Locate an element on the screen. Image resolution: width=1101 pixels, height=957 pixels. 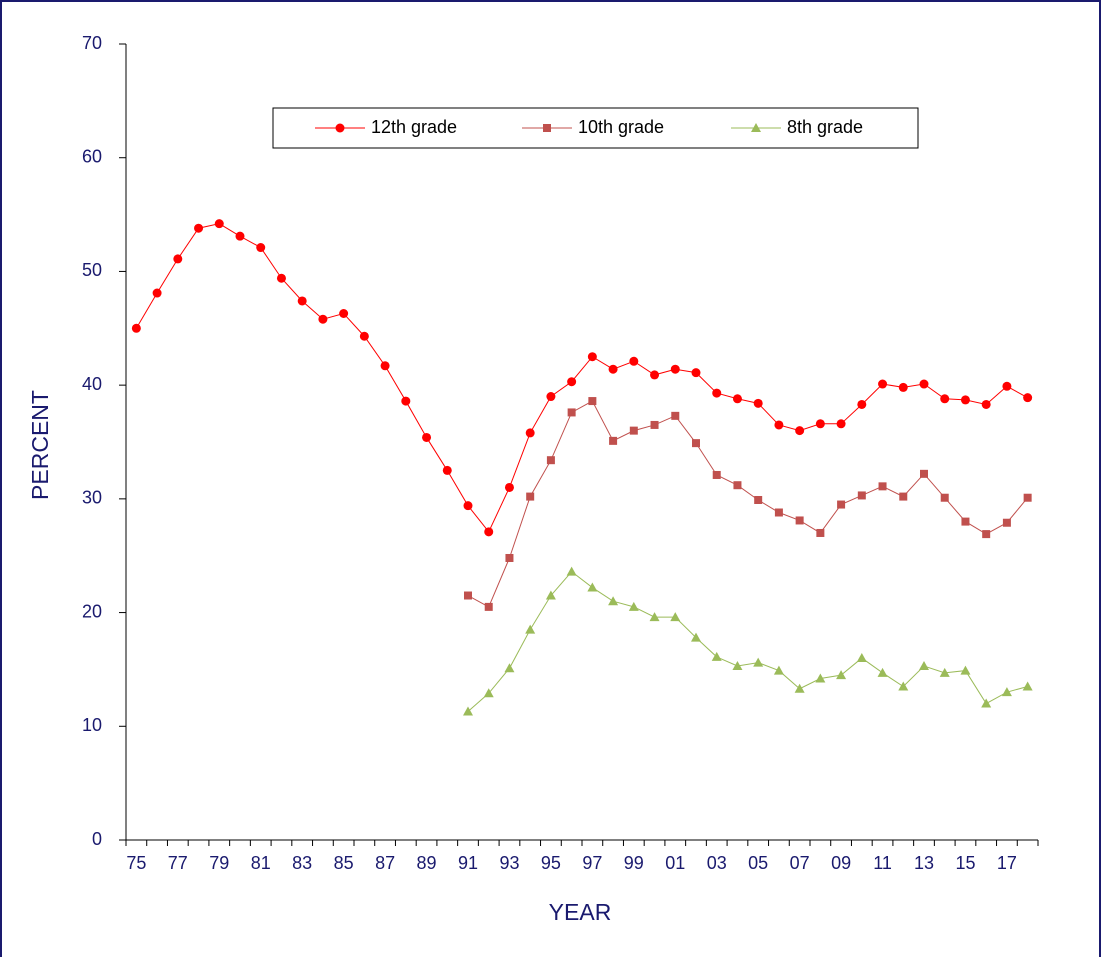
y-tick-label: 20 is located at coordinates (92, 611).